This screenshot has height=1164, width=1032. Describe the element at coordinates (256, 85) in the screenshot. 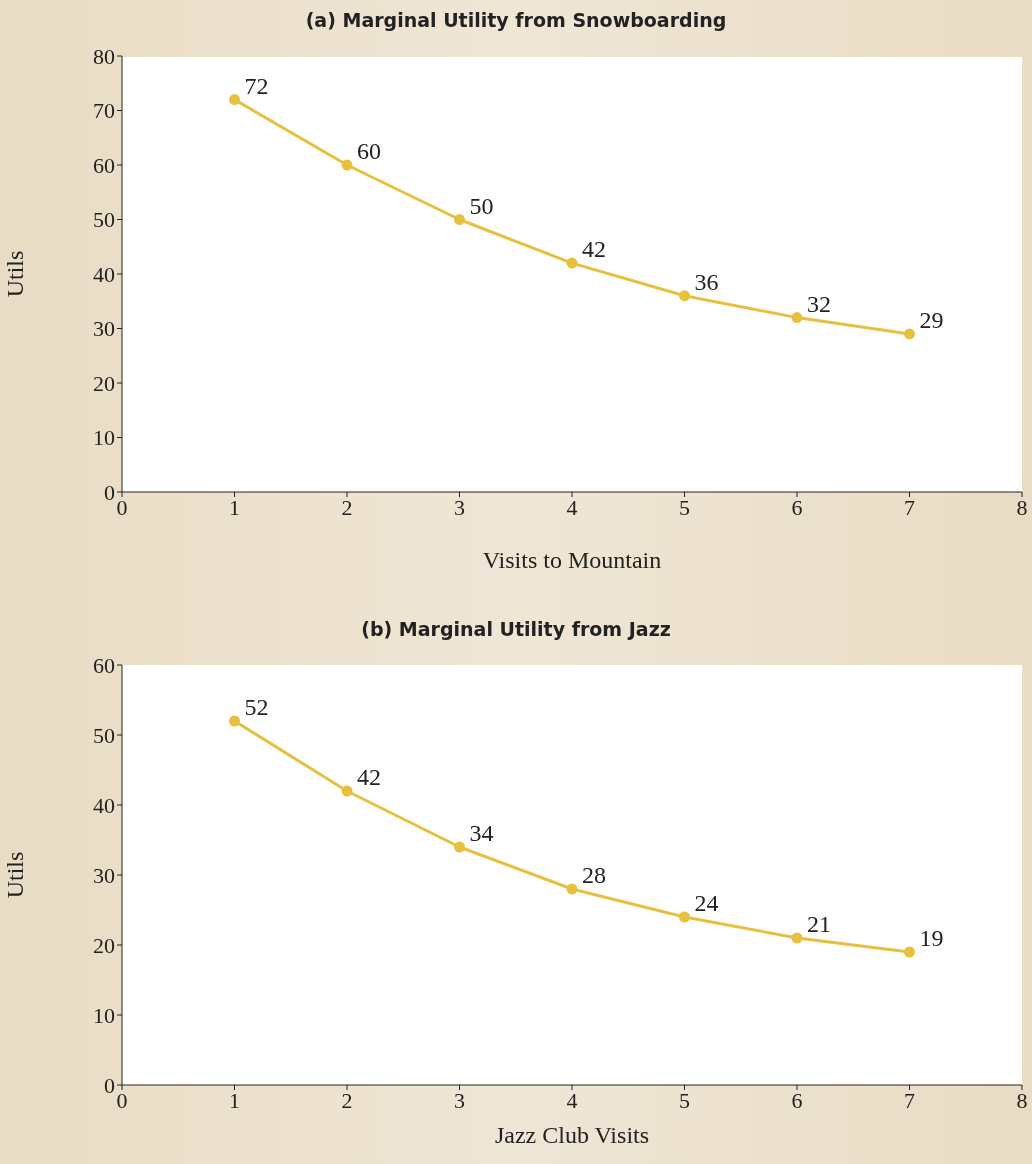

I see `data-label: 72` at that location.